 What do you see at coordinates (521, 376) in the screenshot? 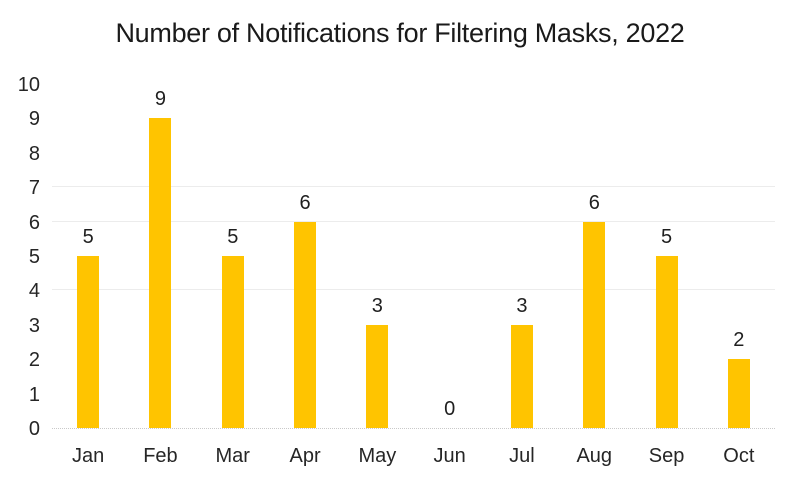
I see `bar-jul` at bounding box center [521, 376].